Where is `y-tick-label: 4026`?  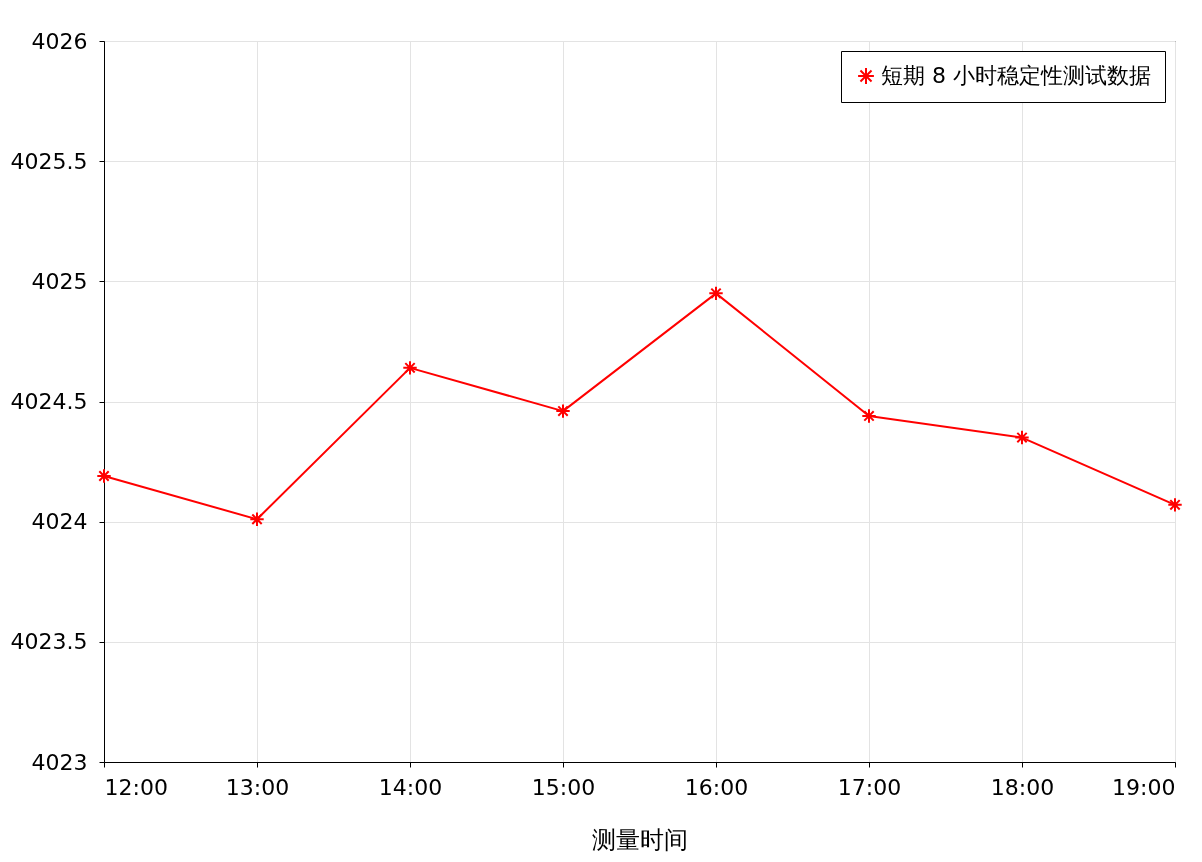 y-tick-label: 4026 is located at coordinates (59, 41).